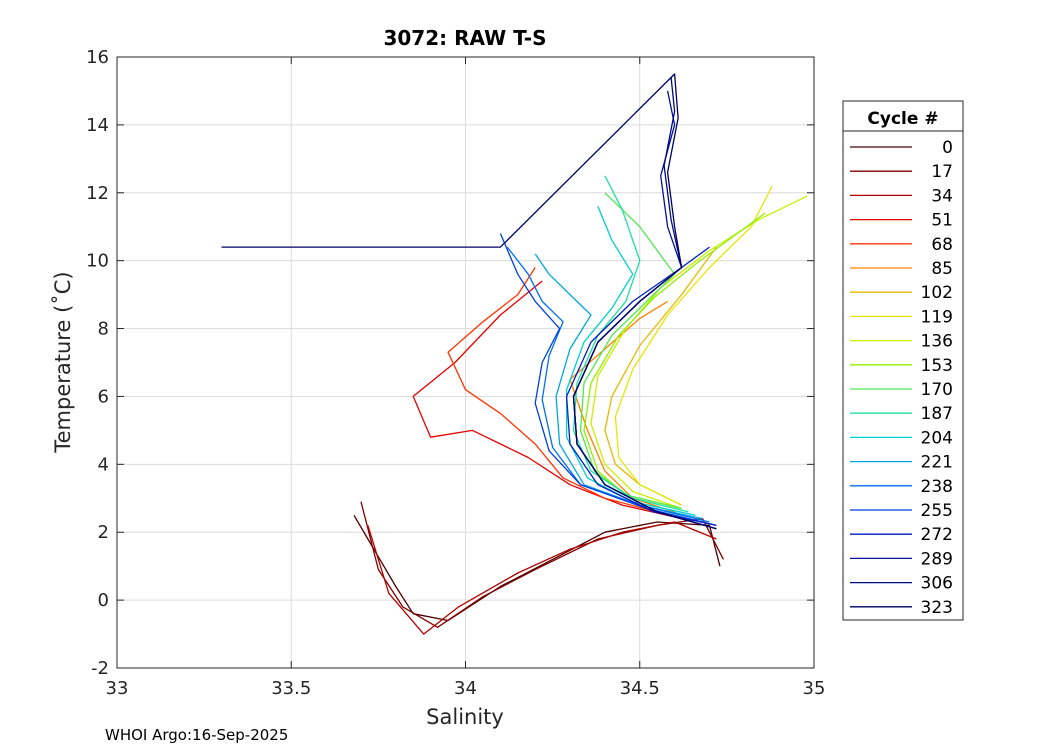  What do you see at coordinates (937, 438) in the screenshot?
I see `legend-label: 204` at bounding box center [937, 438].